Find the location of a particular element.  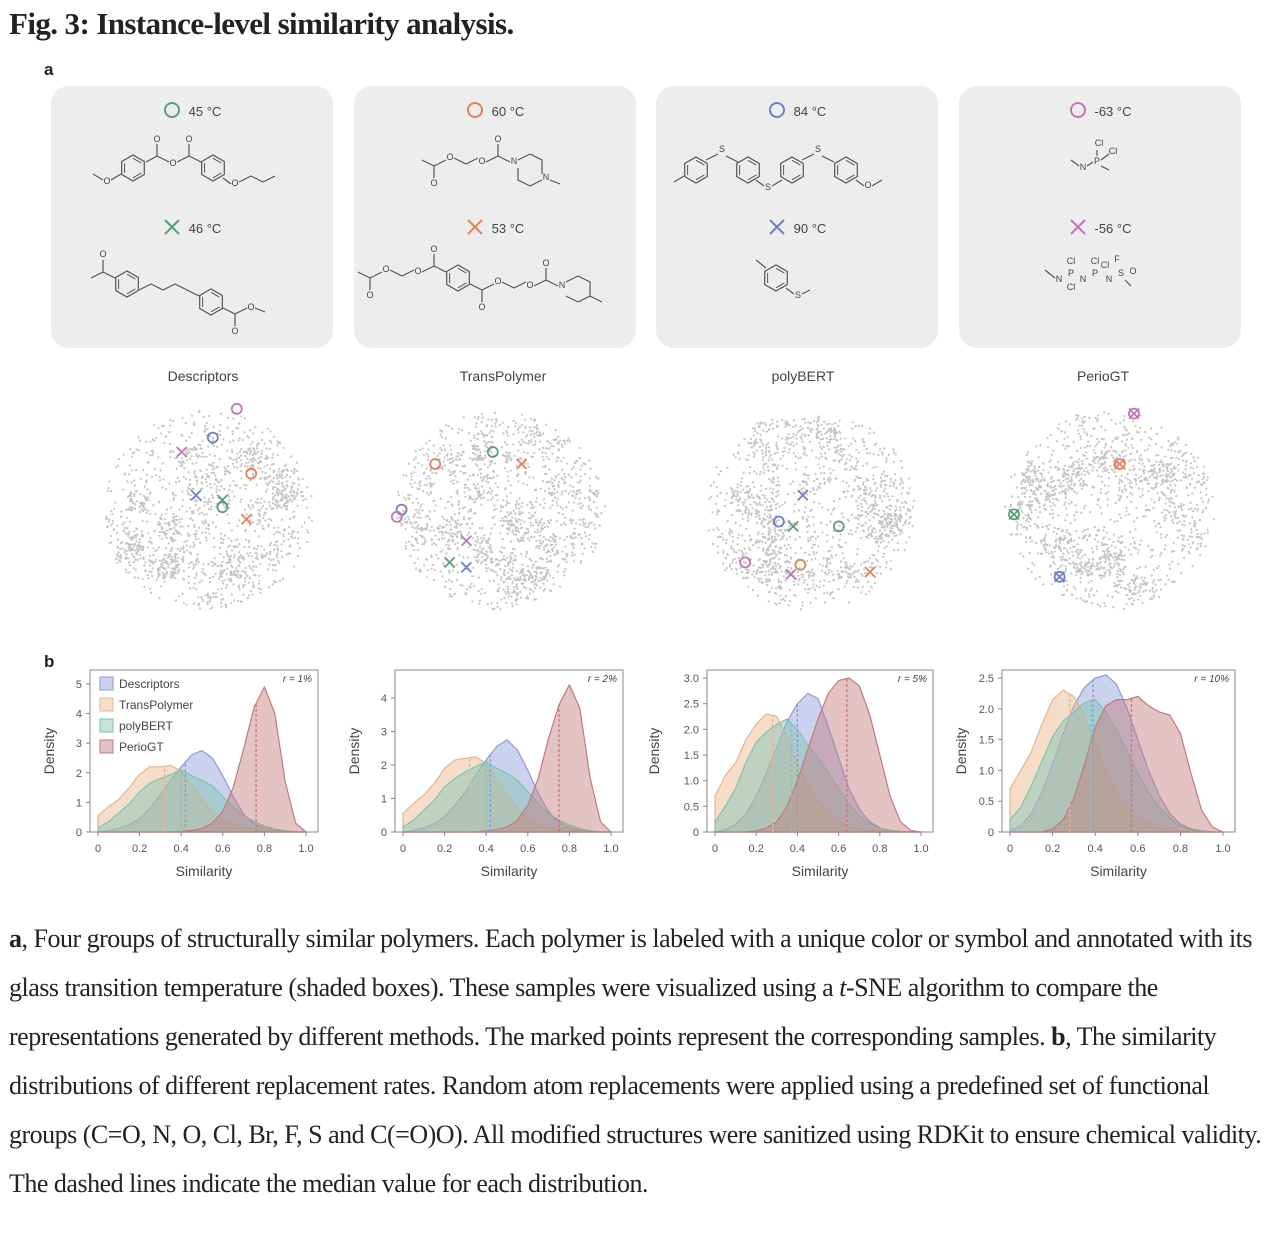

legend-swatch-periogt is located at coordinates (106, 746).